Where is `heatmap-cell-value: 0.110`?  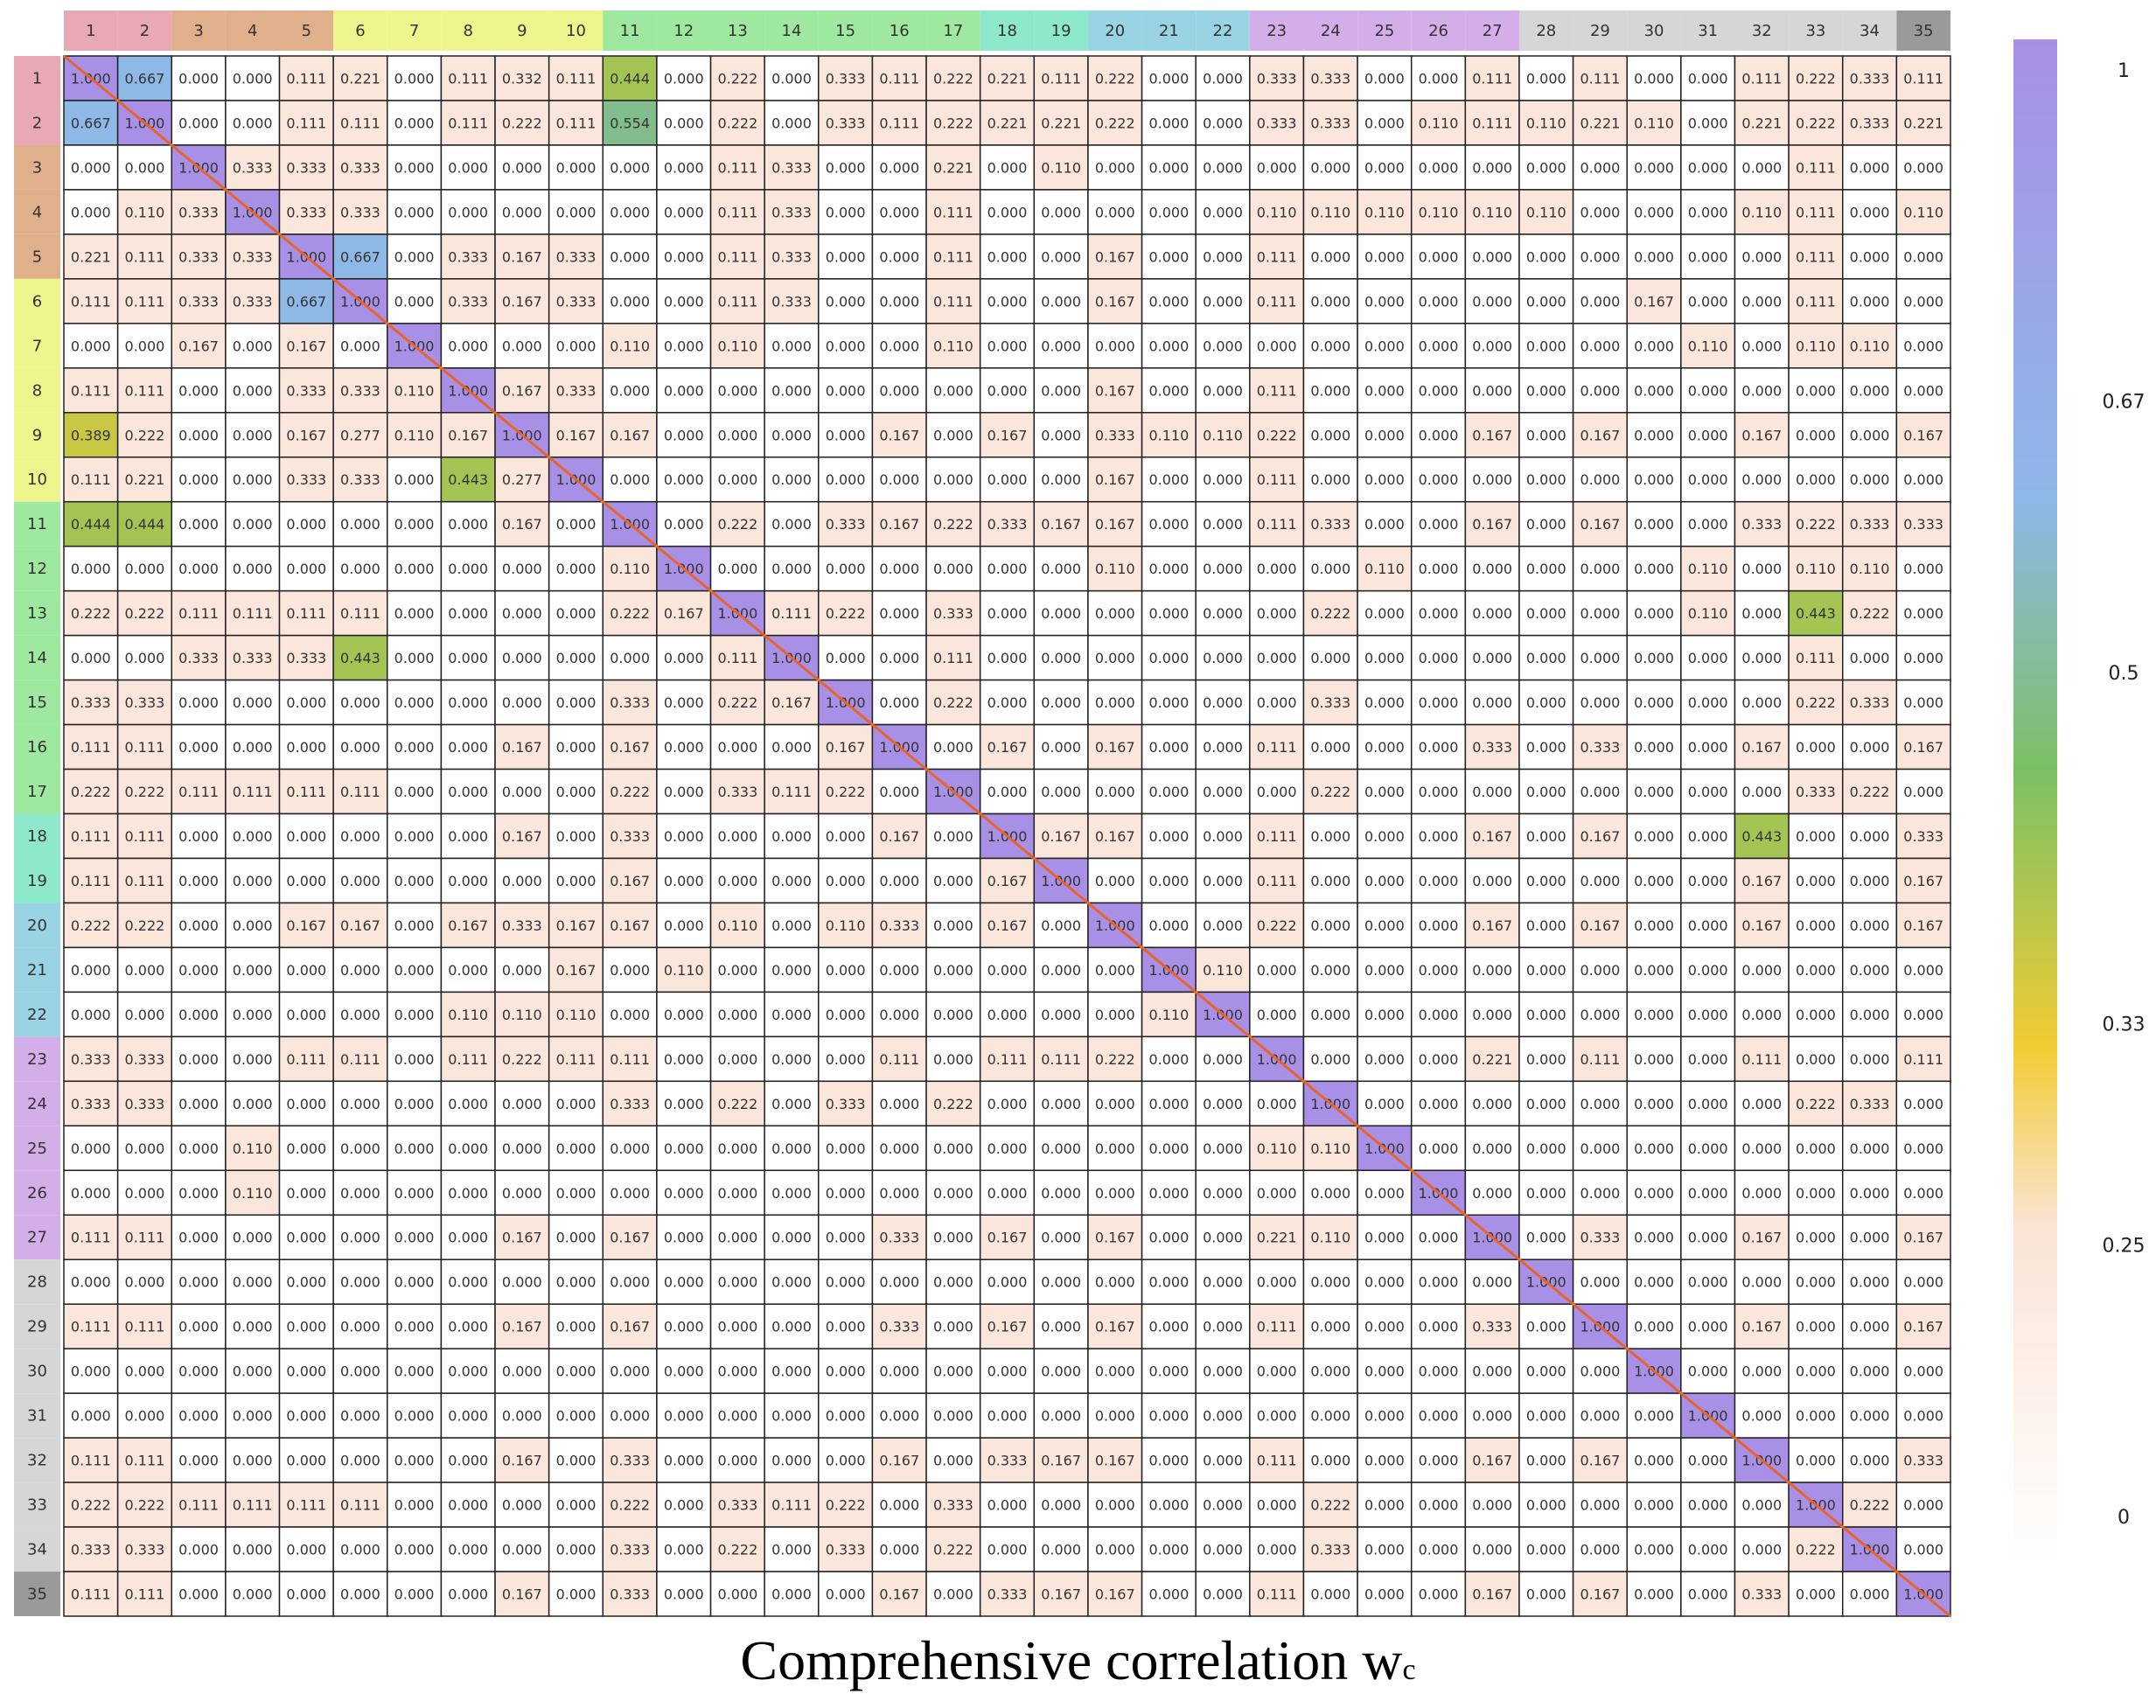
heatmap-cell-value: 0.110 is located at coordinates (953, 346).